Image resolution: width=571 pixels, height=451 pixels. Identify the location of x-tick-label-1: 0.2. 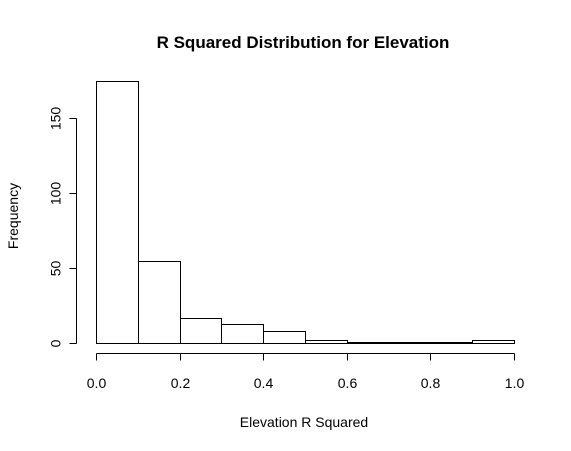
(181, 383).